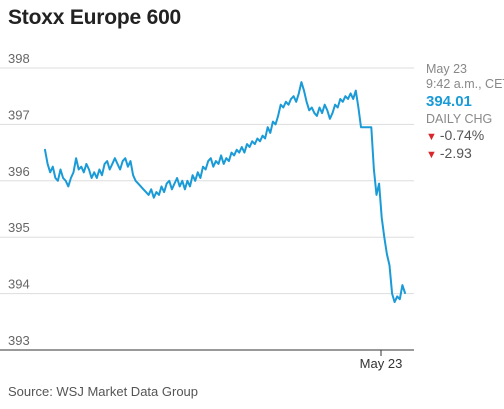 This screenshot has width=504, height=409. What do you see at coordinates (95, 17) in the screenshot?
I see `chart-title: Stoxx Europe 600` at bounding box center [95, 17].